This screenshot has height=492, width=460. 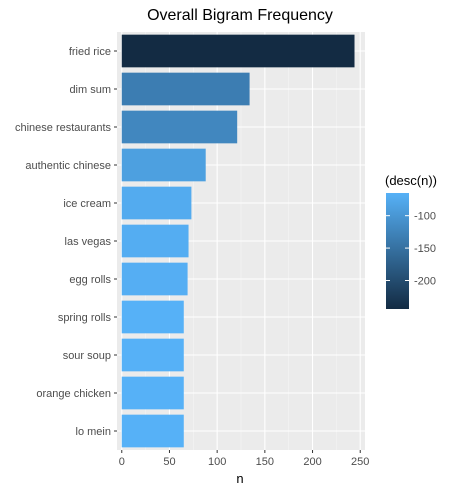 What do you see at coordinates (93, 432) in the screenshot?
I see `y-tick-label: lo mein` at bounding box center [93, 432].